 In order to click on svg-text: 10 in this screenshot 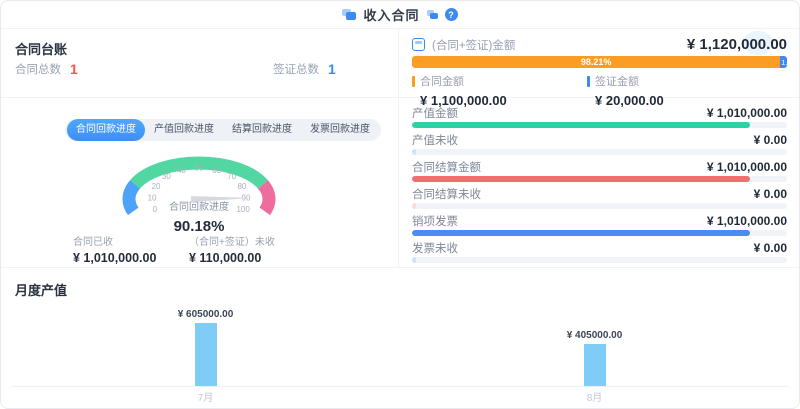, I will do `click(152, 197)`.